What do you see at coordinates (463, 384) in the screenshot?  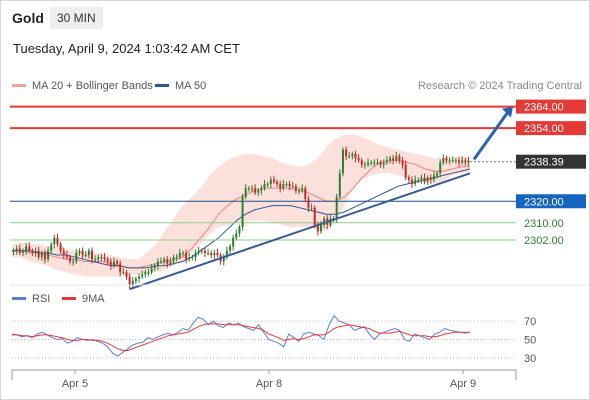 I see `x-tick-label: Apr 9` at bounding box center [463, 384].